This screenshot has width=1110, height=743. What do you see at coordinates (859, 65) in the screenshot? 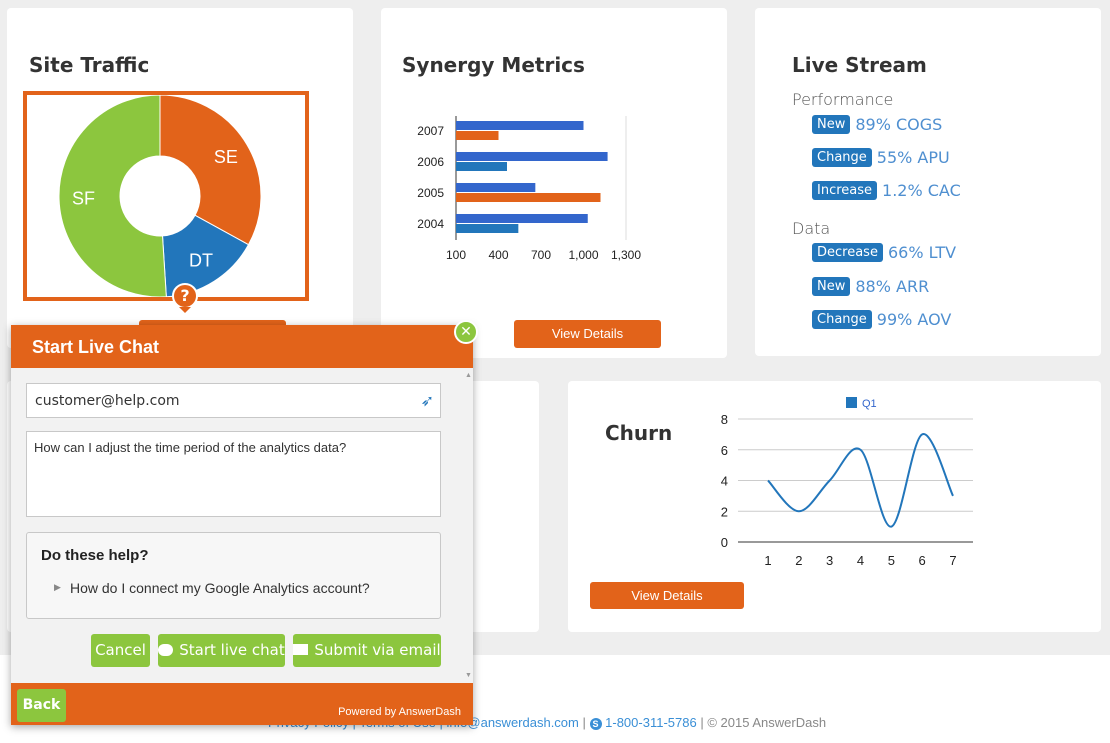
I see `live-stream-title: Live Stream` at bounding box center [859, 65].